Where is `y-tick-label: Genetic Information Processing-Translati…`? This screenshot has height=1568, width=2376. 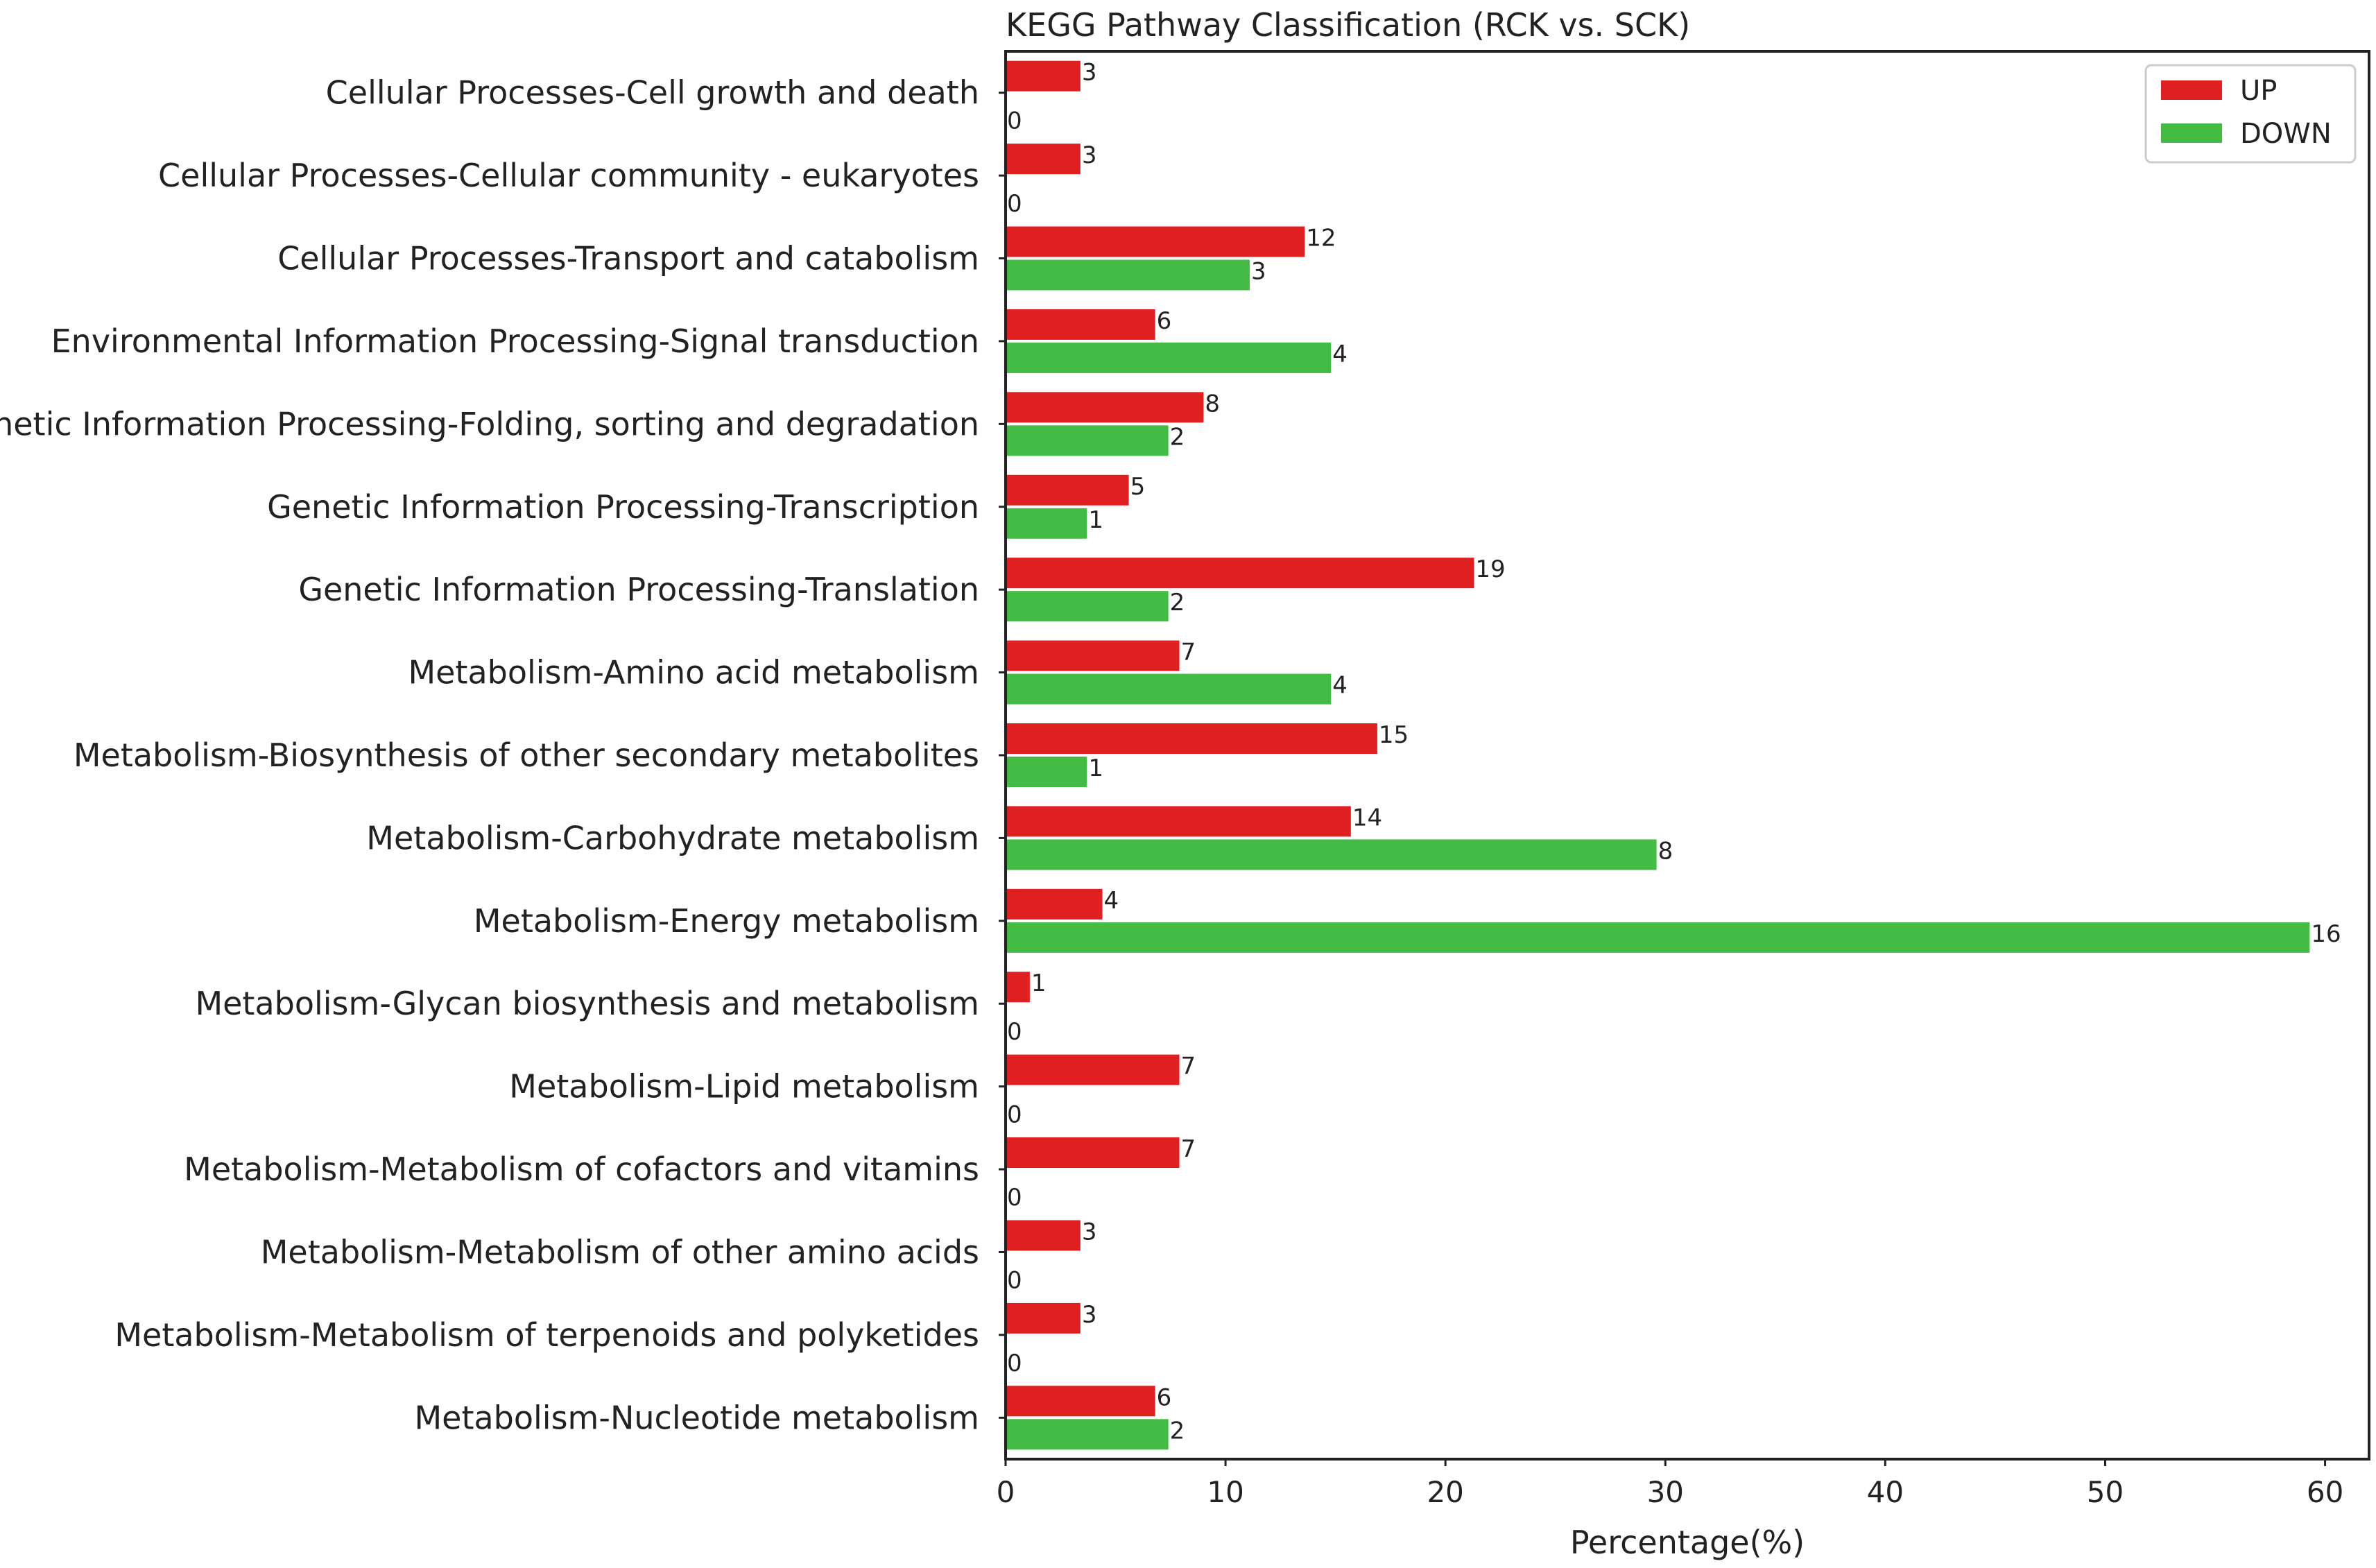 y-tick-label: Genetic Information Processing-Translati… is located at coordinates (638, 589).